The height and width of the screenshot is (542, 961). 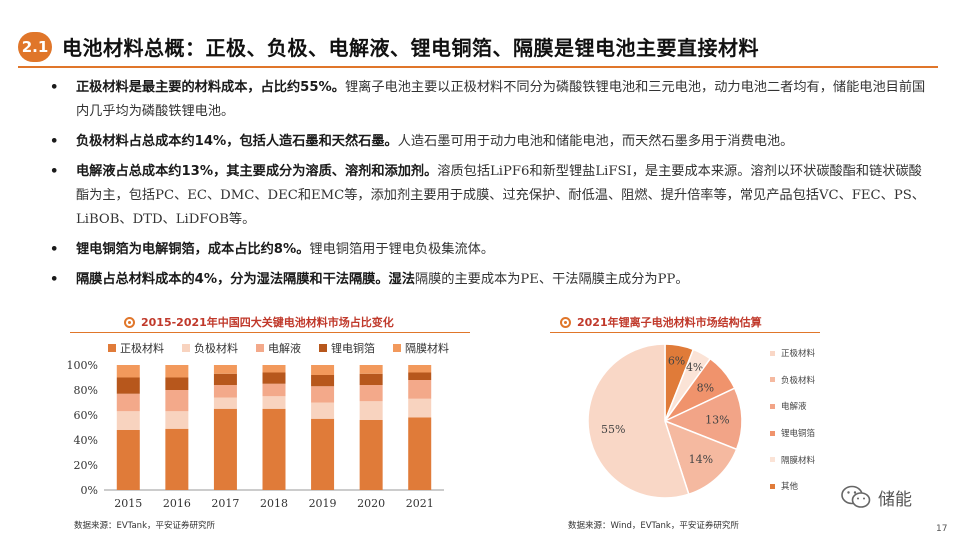 I want to click on bullet-bold-text: 负极材料占总成本约14%，包括人造石墨和天然石墨。, so click(x=237, y=141).